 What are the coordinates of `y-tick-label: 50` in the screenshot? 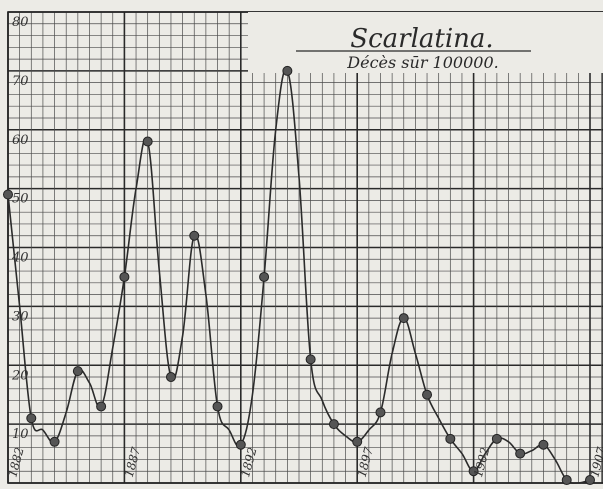 It's located at (20, 199).